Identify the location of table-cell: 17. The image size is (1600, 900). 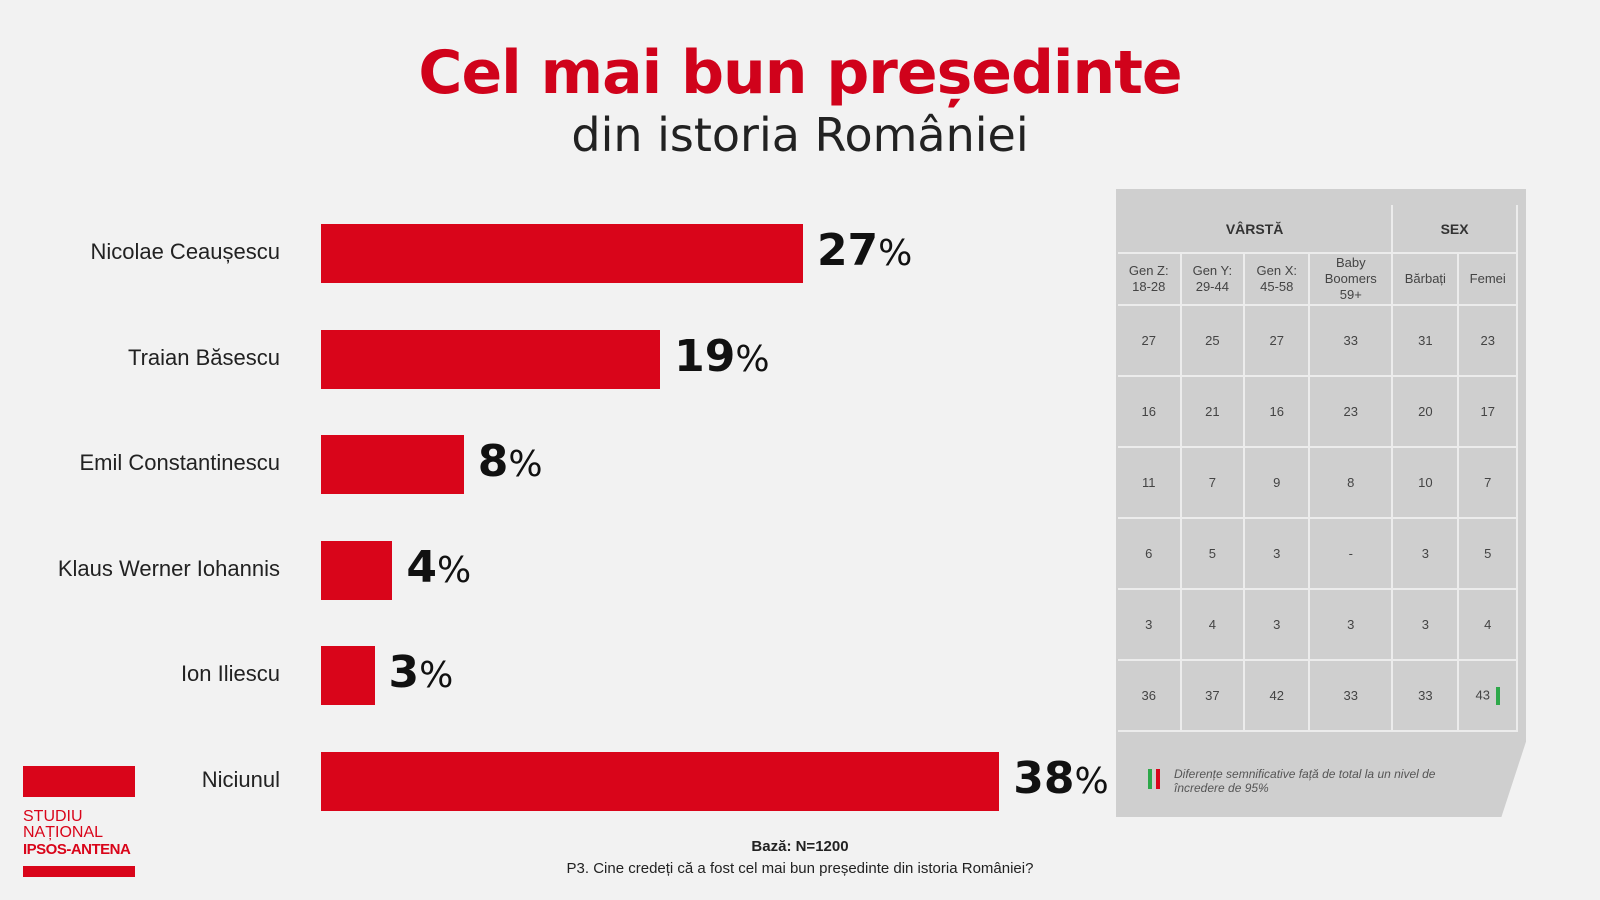
(1487, 411).